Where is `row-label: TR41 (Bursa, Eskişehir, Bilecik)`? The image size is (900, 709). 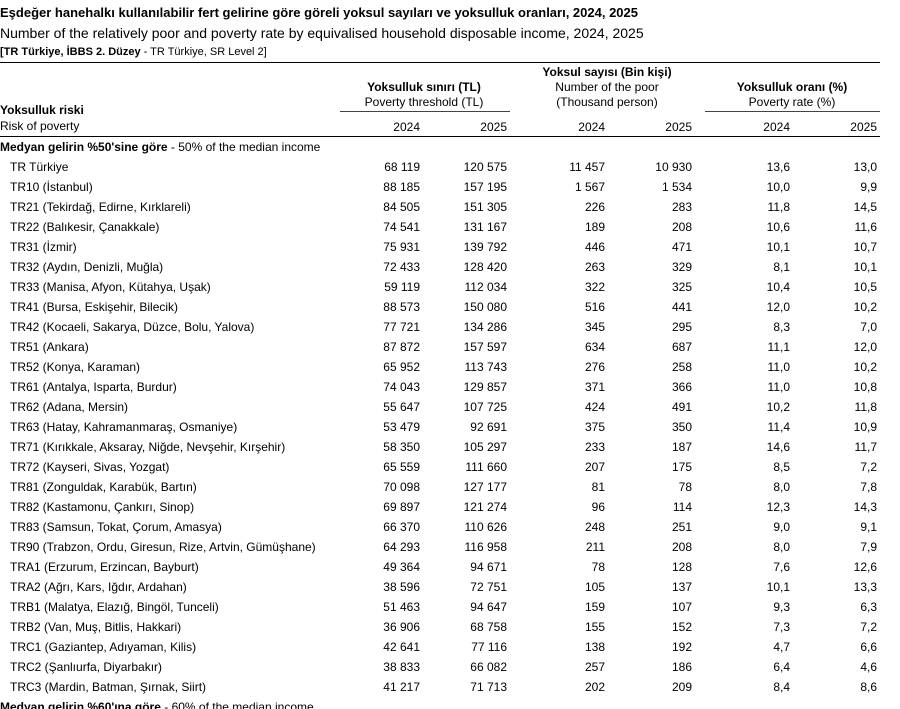 row-label: TR41 (Bursa, Eskişehir, Bilecik) is located at coordinates (94, 307).